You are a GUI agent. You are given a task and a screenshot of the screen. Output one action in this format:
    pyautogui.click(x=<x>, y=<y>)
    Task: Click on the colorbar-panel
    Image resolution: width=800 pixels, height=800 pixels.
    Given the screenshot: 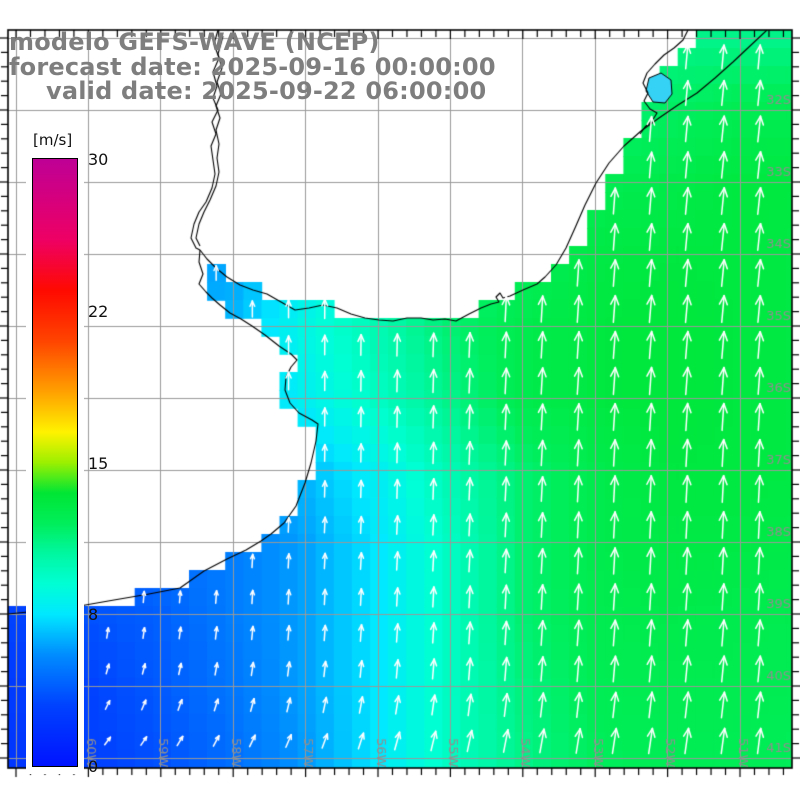 What is the action you would take?
    pyautogui.click(x=55, y=462)
    